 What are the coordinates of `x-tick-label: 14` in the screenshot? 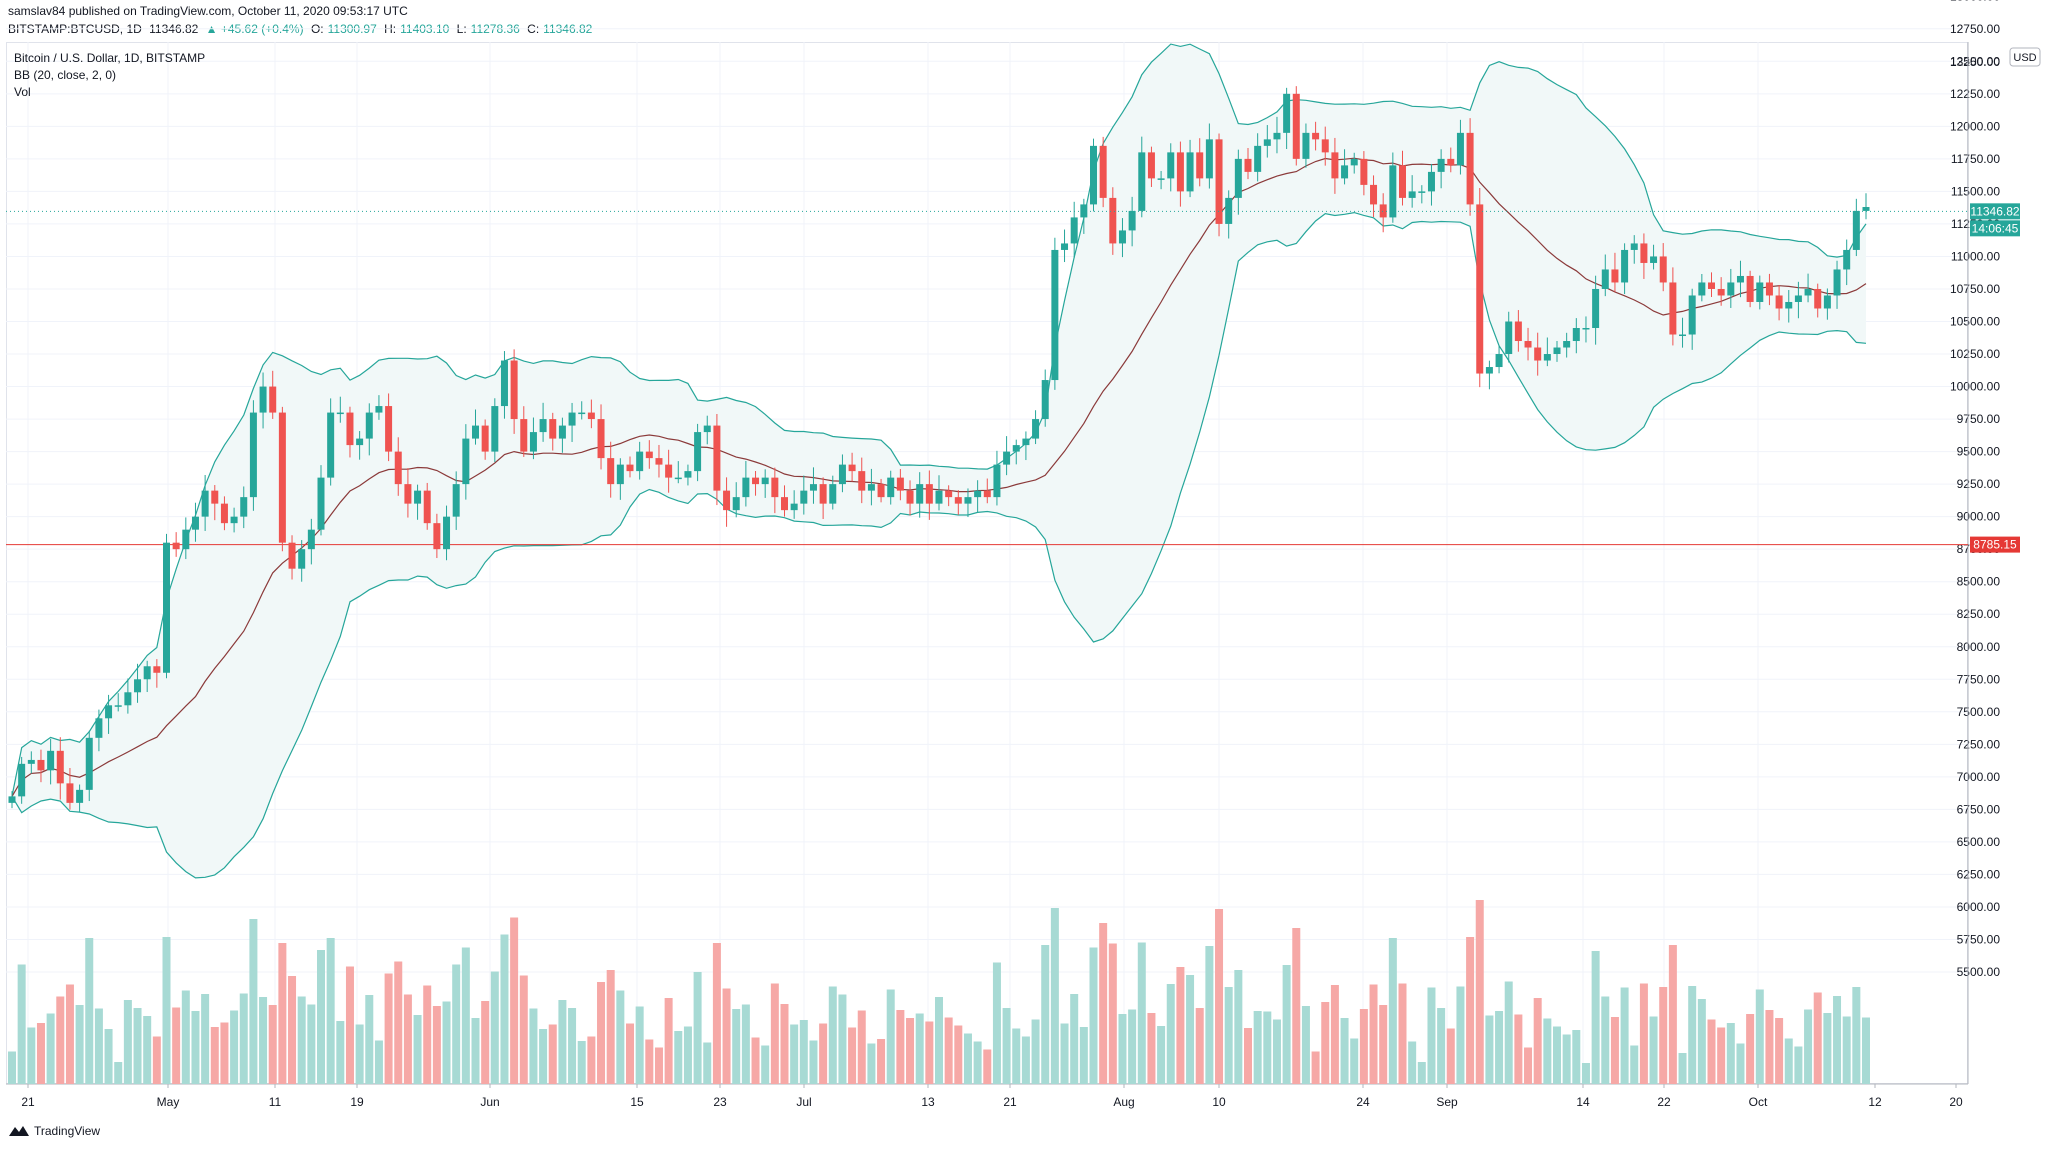 It's located at (1583, 1102).